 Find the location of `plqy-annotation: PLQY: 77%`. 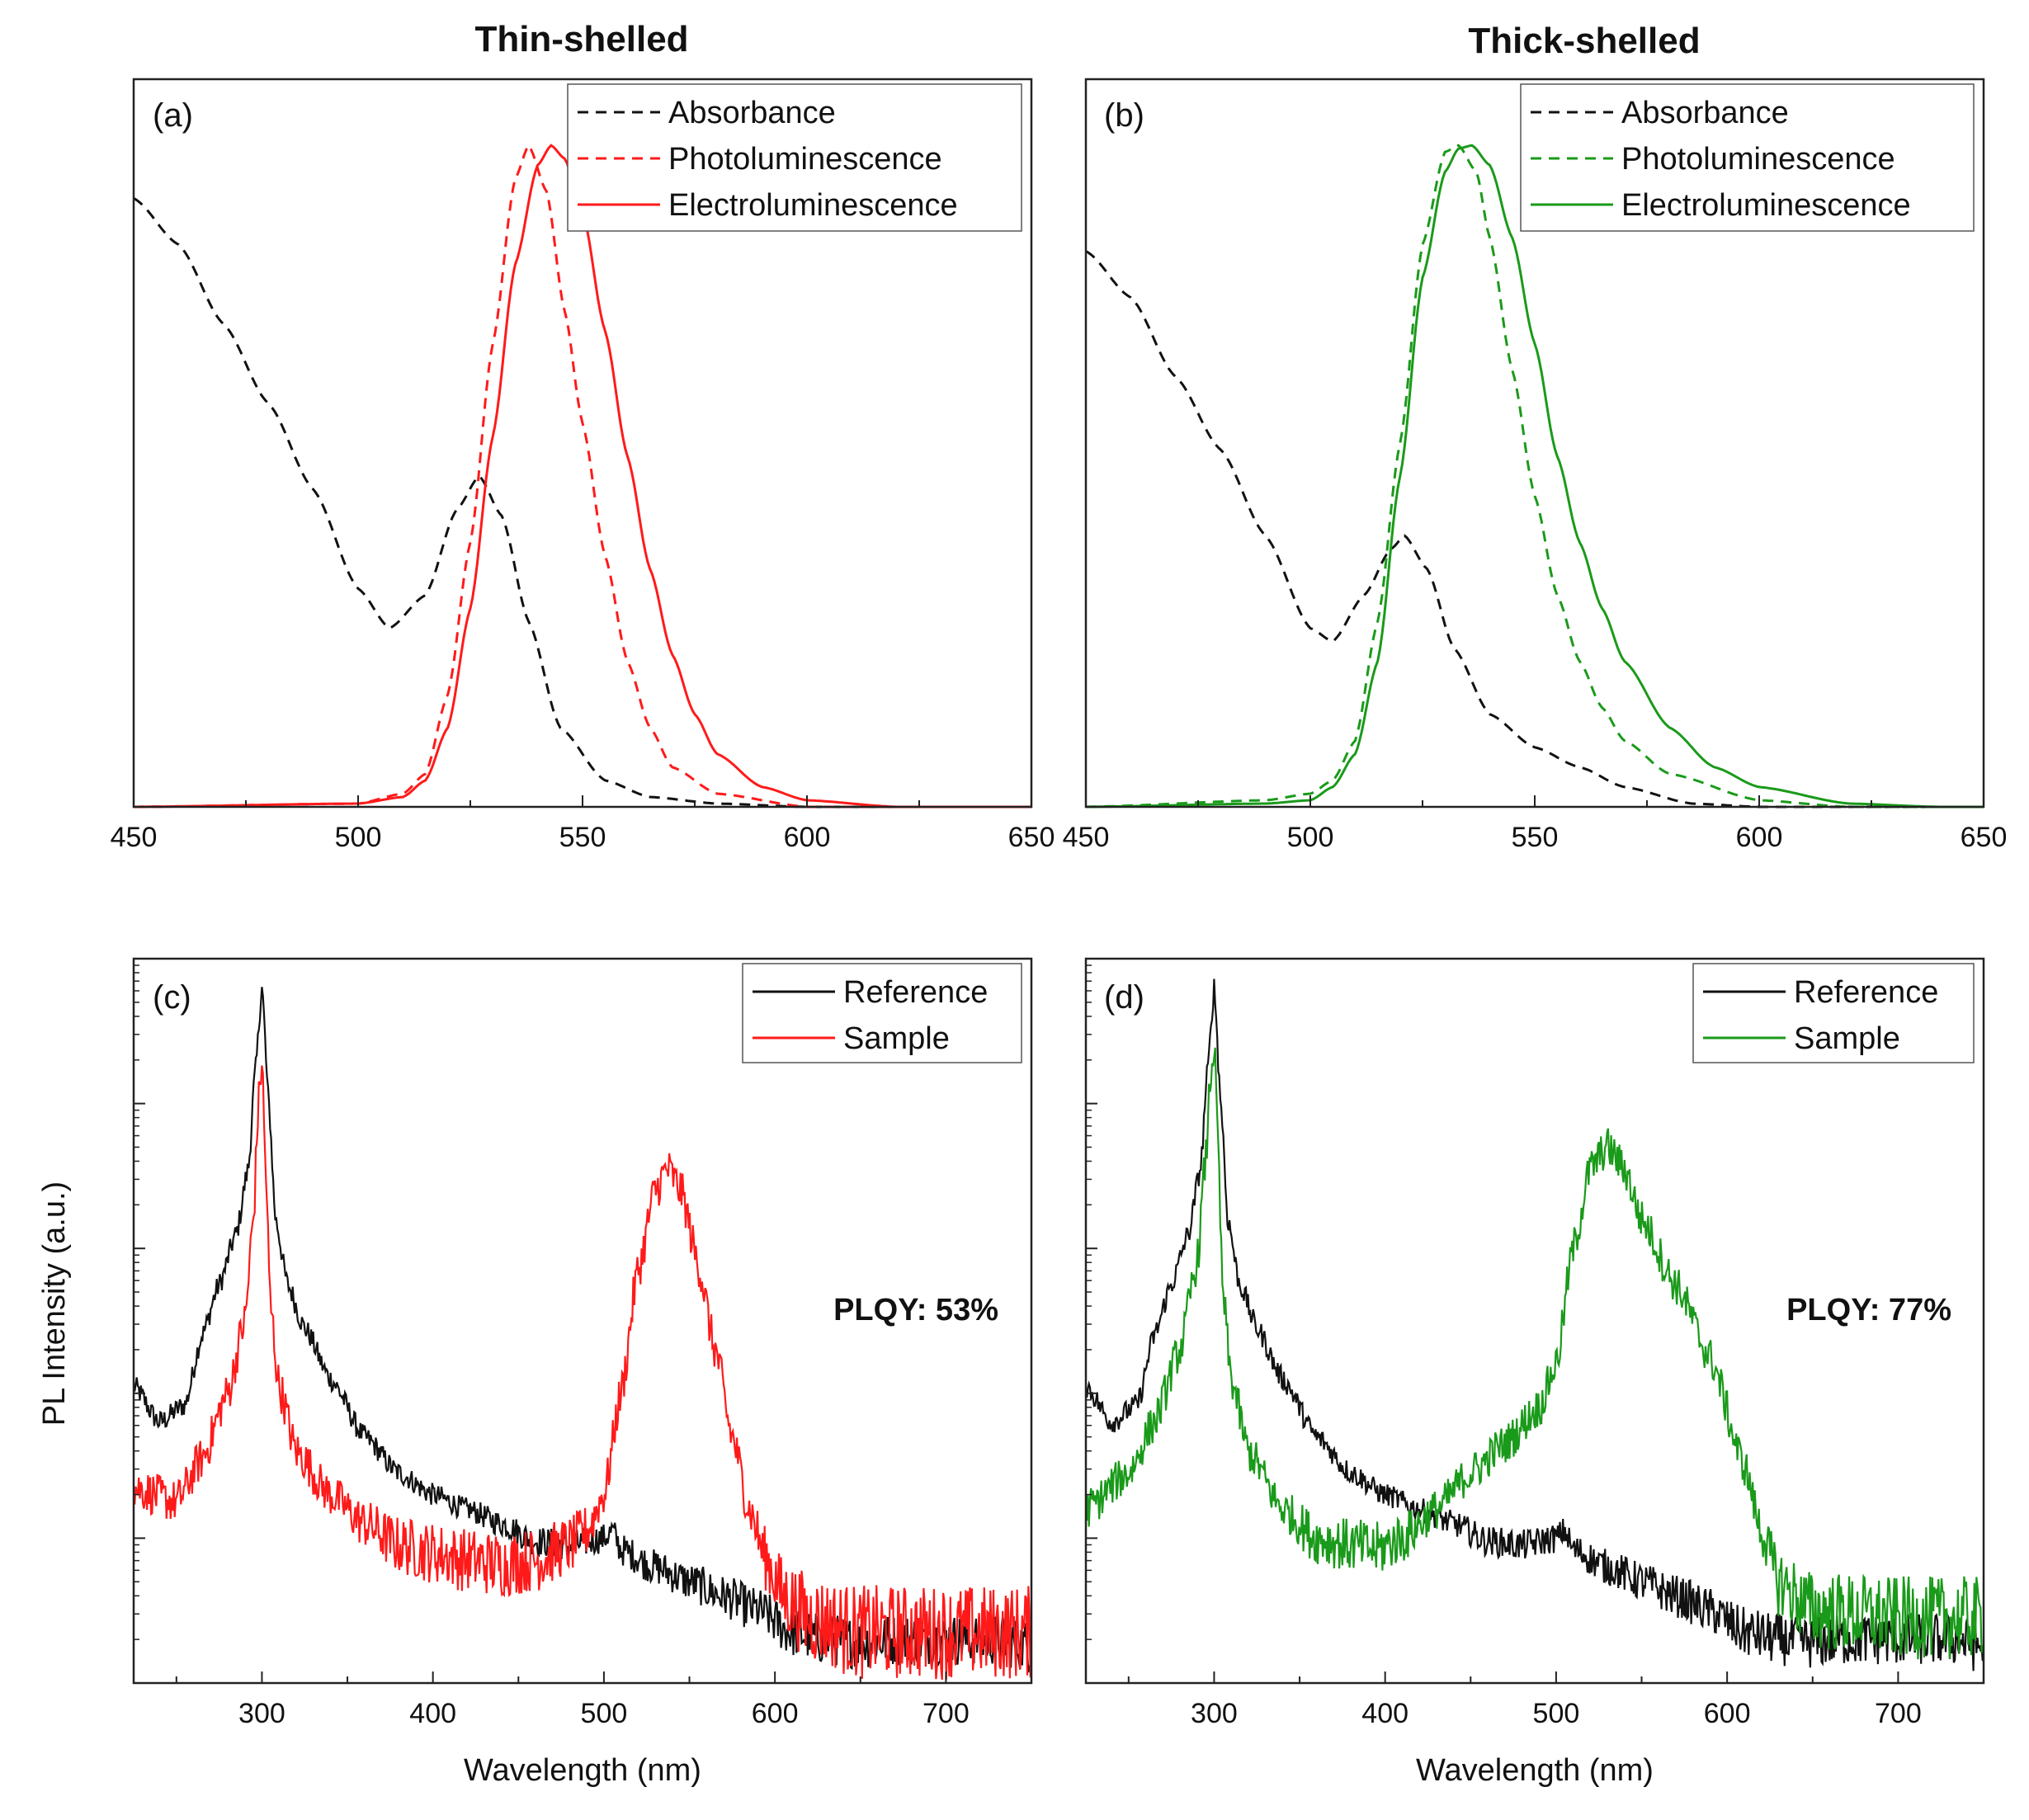

plqy-annotation: PLQY: 77% is located at coordinates (1868, 1310).